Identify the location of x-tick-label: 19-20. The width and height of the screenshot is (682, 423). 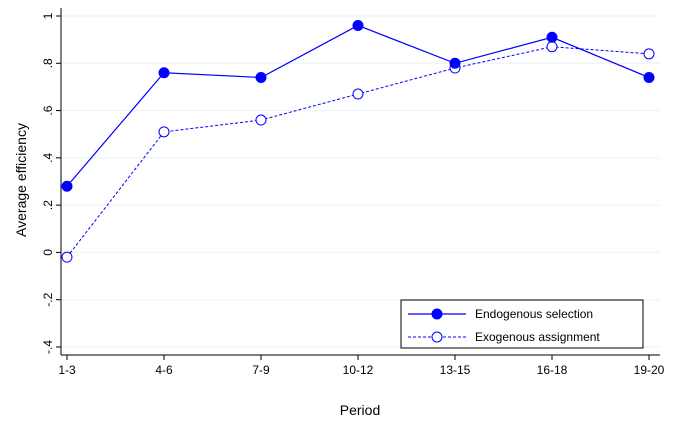
(649, 370).